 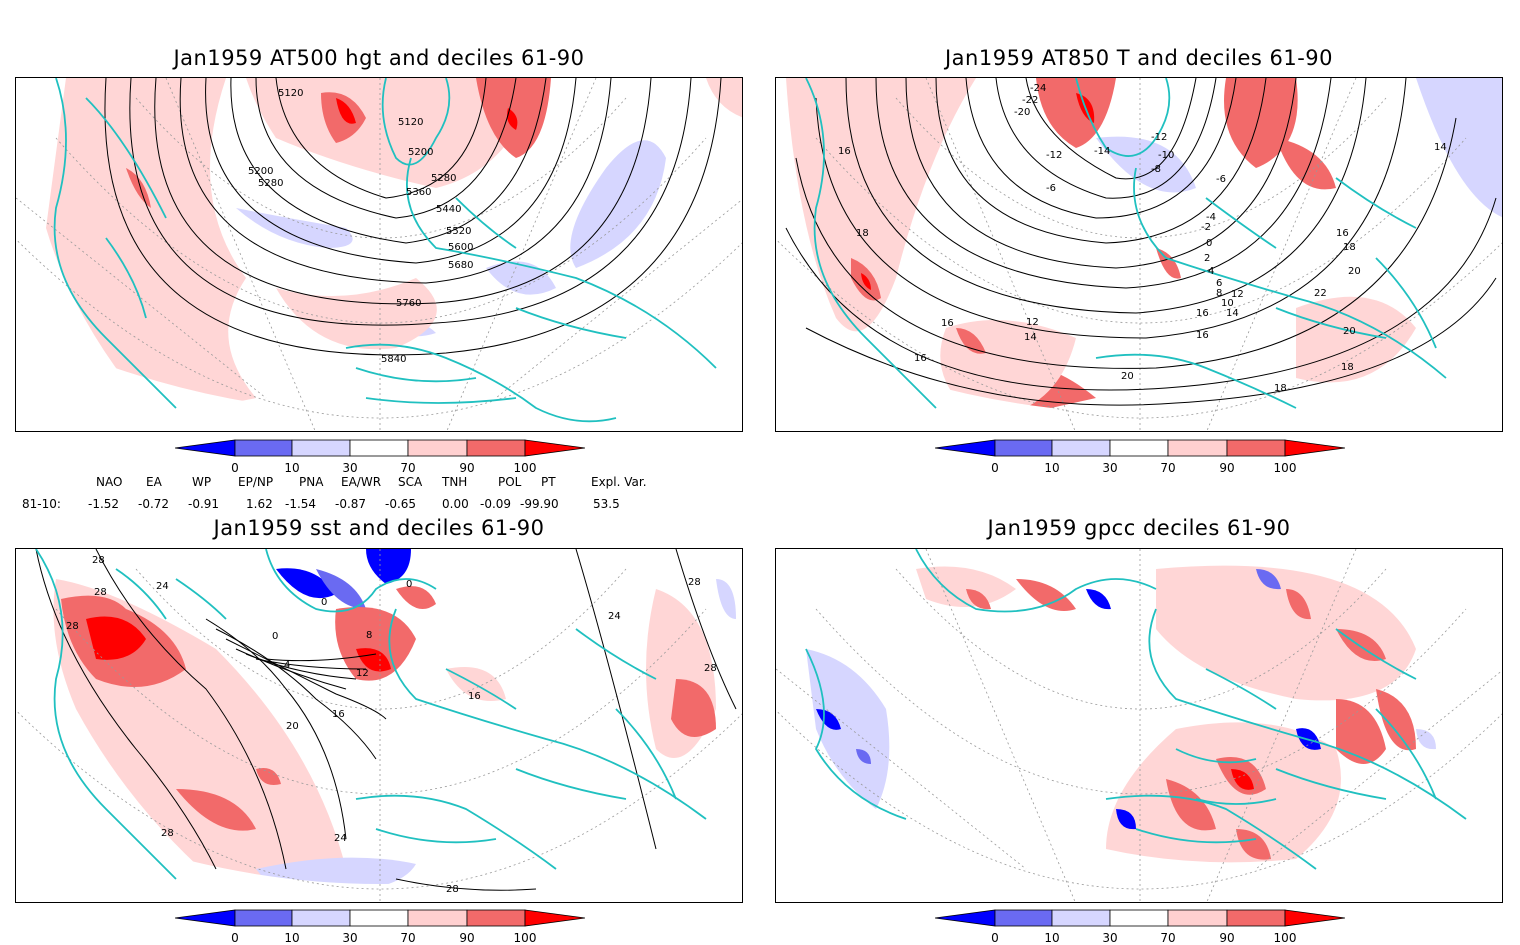 What do you see at coordinates (1320, 293) in the screenshot?
I see `contour-label: 22` at bounding box center [1320, 293].